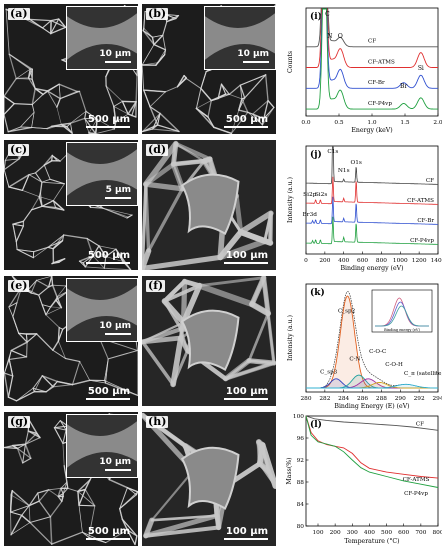 The image size is (446, 552). Describe the element at coordinates (394, 365) in the screenshot. I see `peak-label: C-O-H` at that location.